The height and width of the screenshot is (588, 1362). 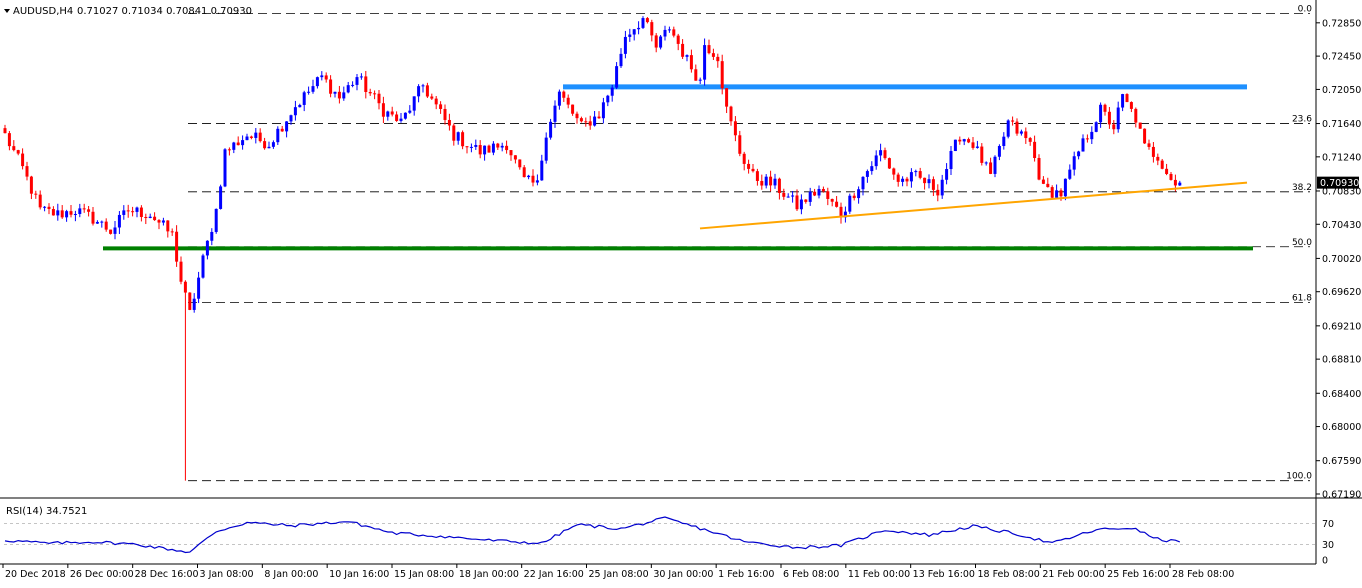 What do you see at coordinates (1341, 292) in the screenshot?
I see `price-tick-label: 0.69620` at bounding box center [1341, 292].